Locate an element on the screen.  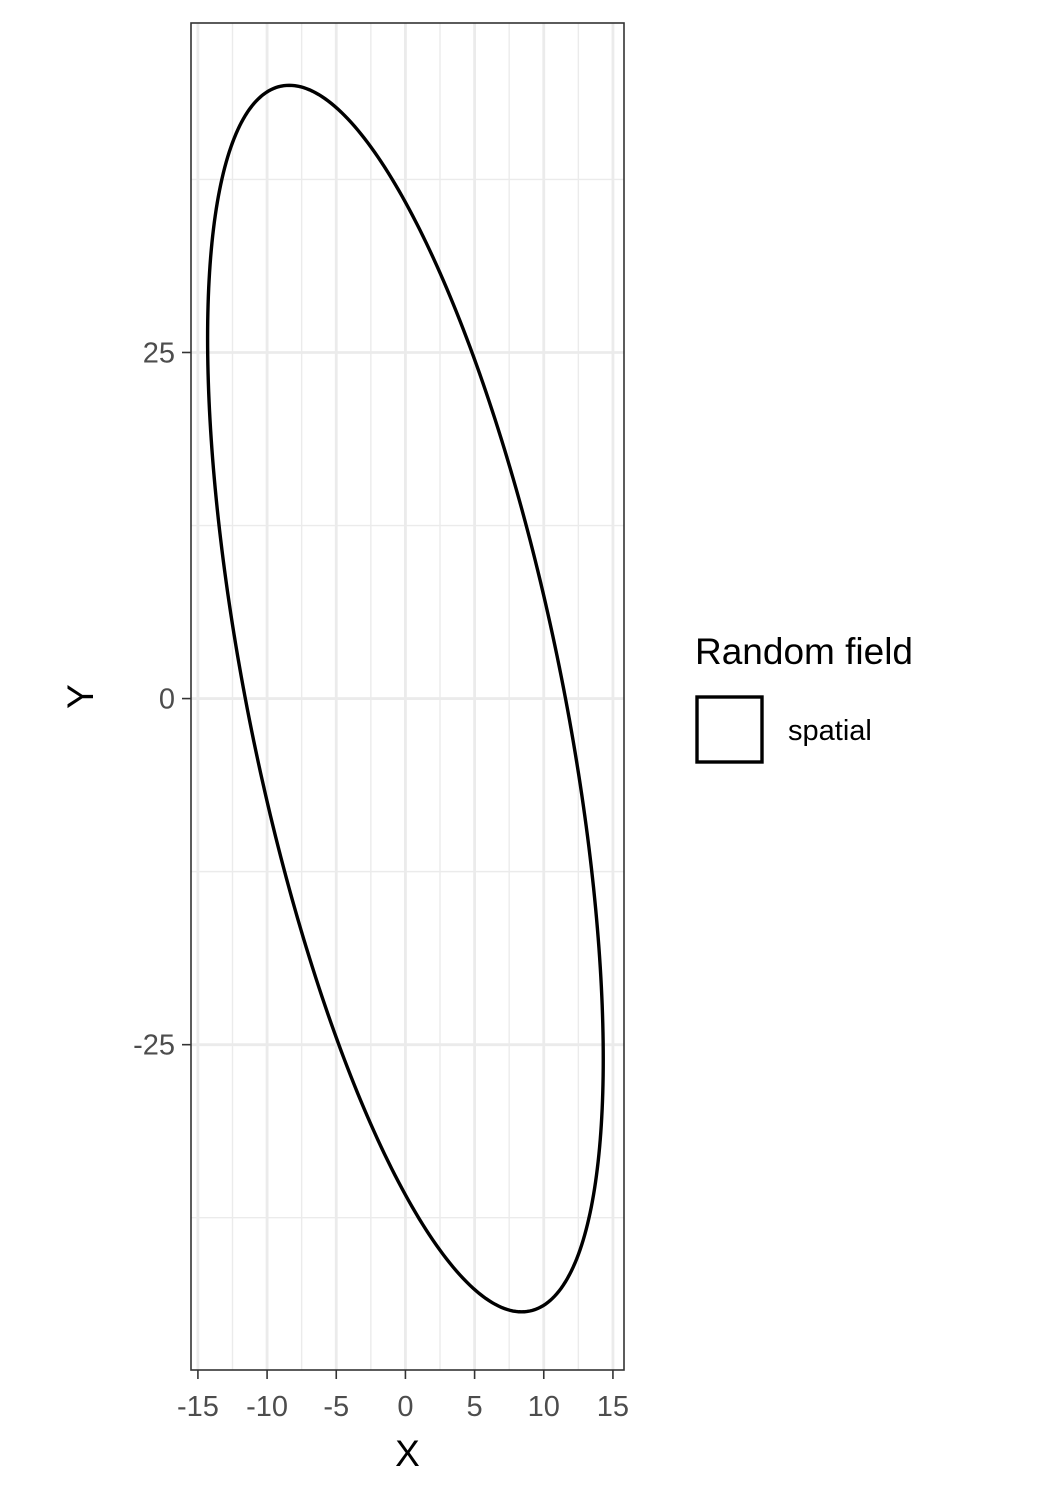
legend-key-spatial is located at coordinates (729, 729).